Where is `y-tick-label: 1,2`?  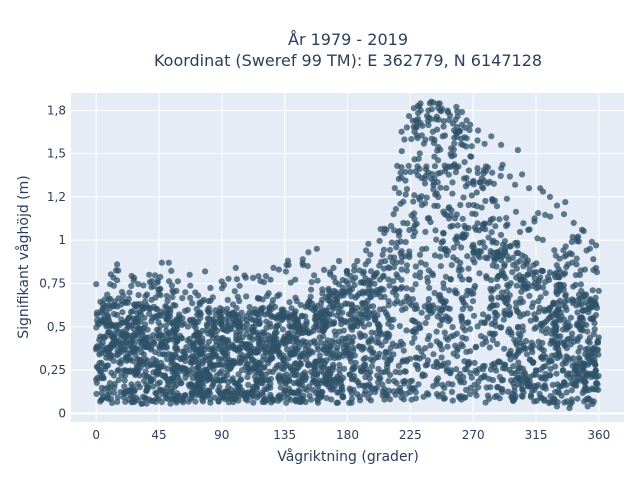
y-tick-label: 1,2 is located at coordinates (56, 197).